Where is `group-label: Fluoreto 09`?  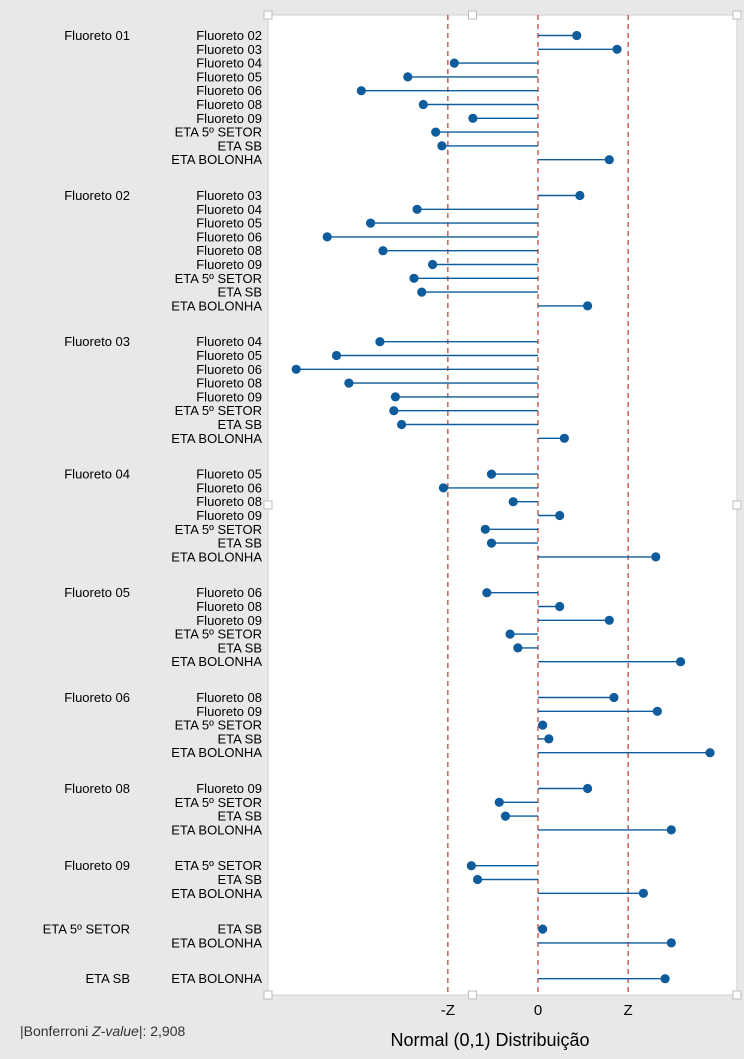
group-label: Fluoreto 09 is located at coordinates (97, 865).